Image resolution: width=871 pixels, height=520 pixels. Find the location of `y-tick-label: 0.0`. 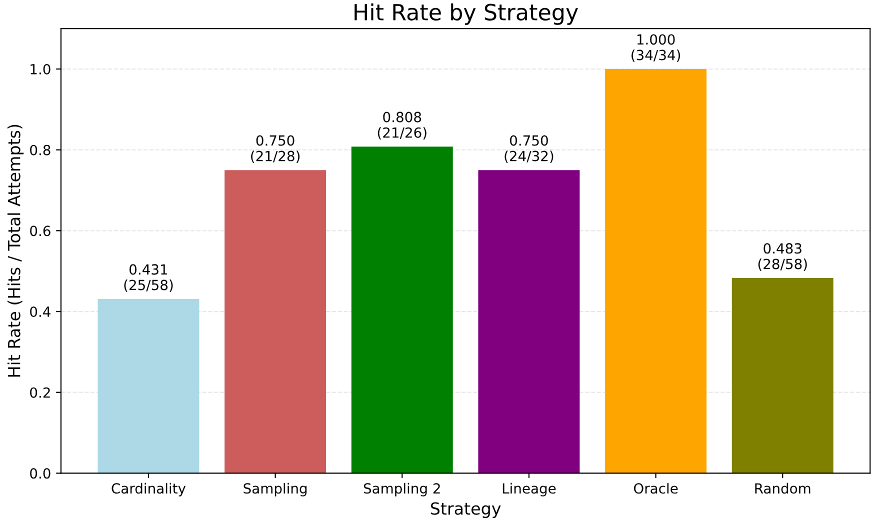

y-tick-label: 0.0 is located at coordinates (40, 473).